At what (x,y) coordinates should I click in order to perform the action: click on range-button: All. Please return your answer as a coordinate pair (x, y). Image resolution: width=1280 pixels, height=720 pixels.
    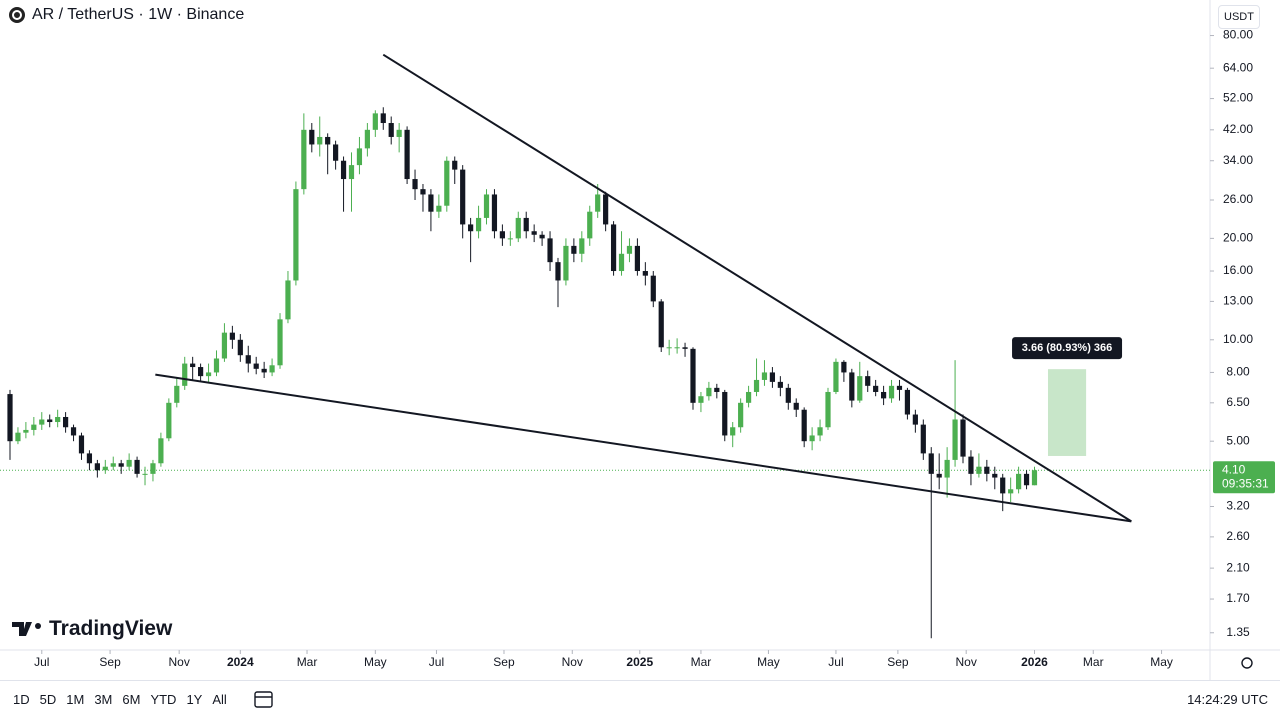
    Looking at the image, I should click on (219, 699).